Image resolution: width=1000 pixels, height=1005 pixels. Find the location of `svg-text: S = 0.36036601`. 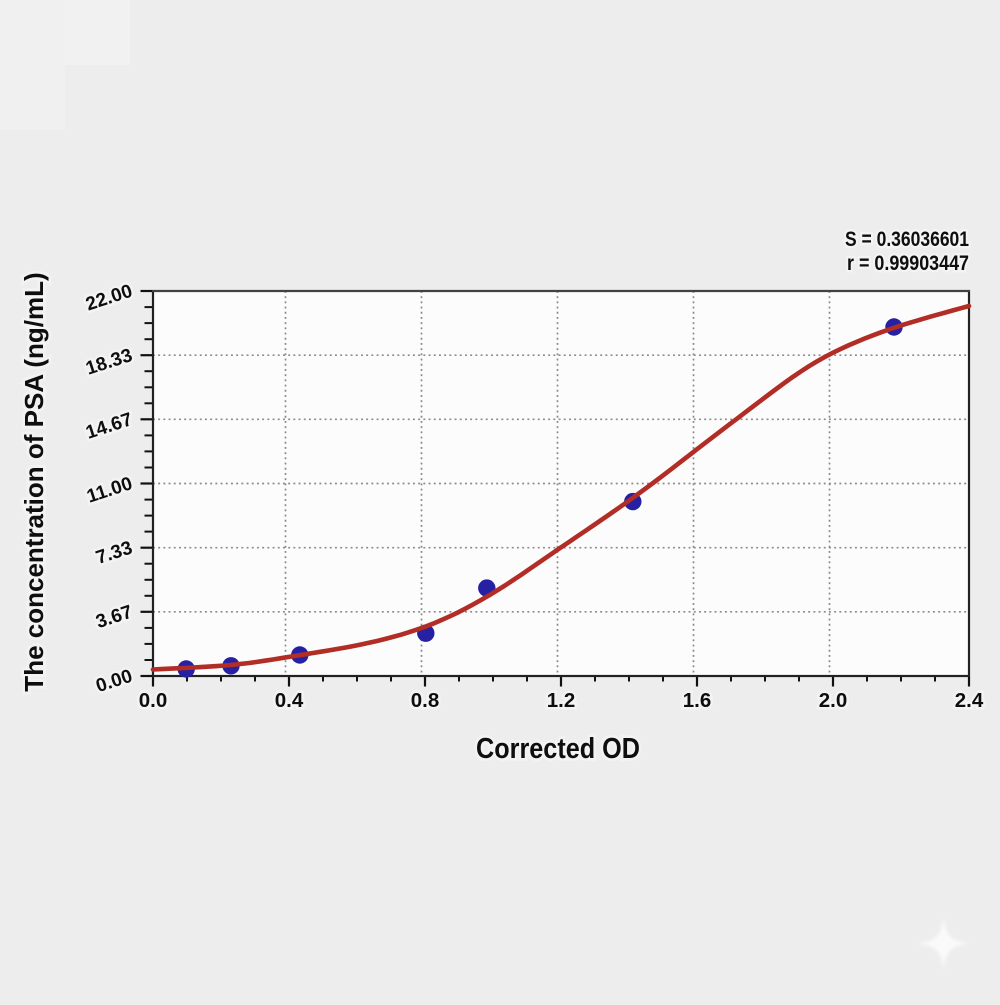

svg-text: S = 0.36036601 is located at coordinates (907, 239).